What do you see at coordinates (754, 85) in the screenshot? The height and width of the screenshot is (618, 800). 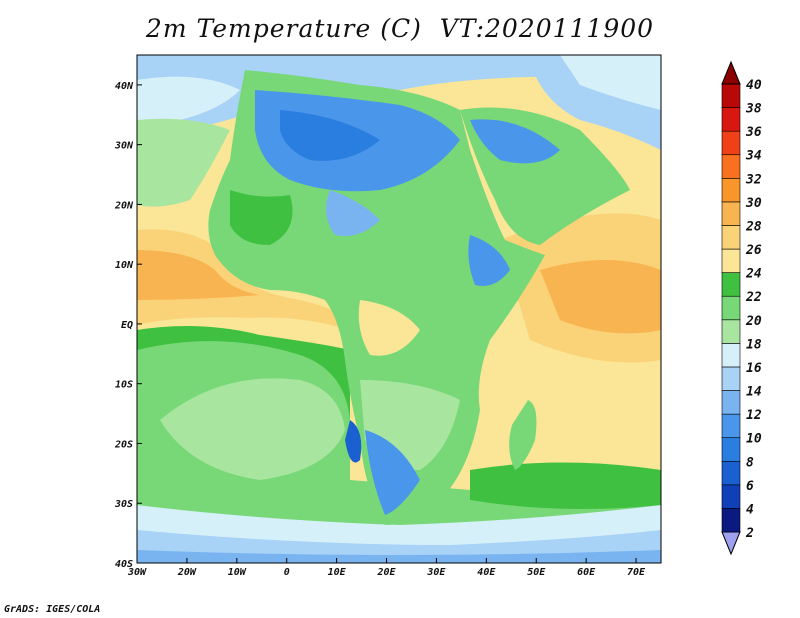 I see `colorbar-label: 40` at bounding box center [754, 85].